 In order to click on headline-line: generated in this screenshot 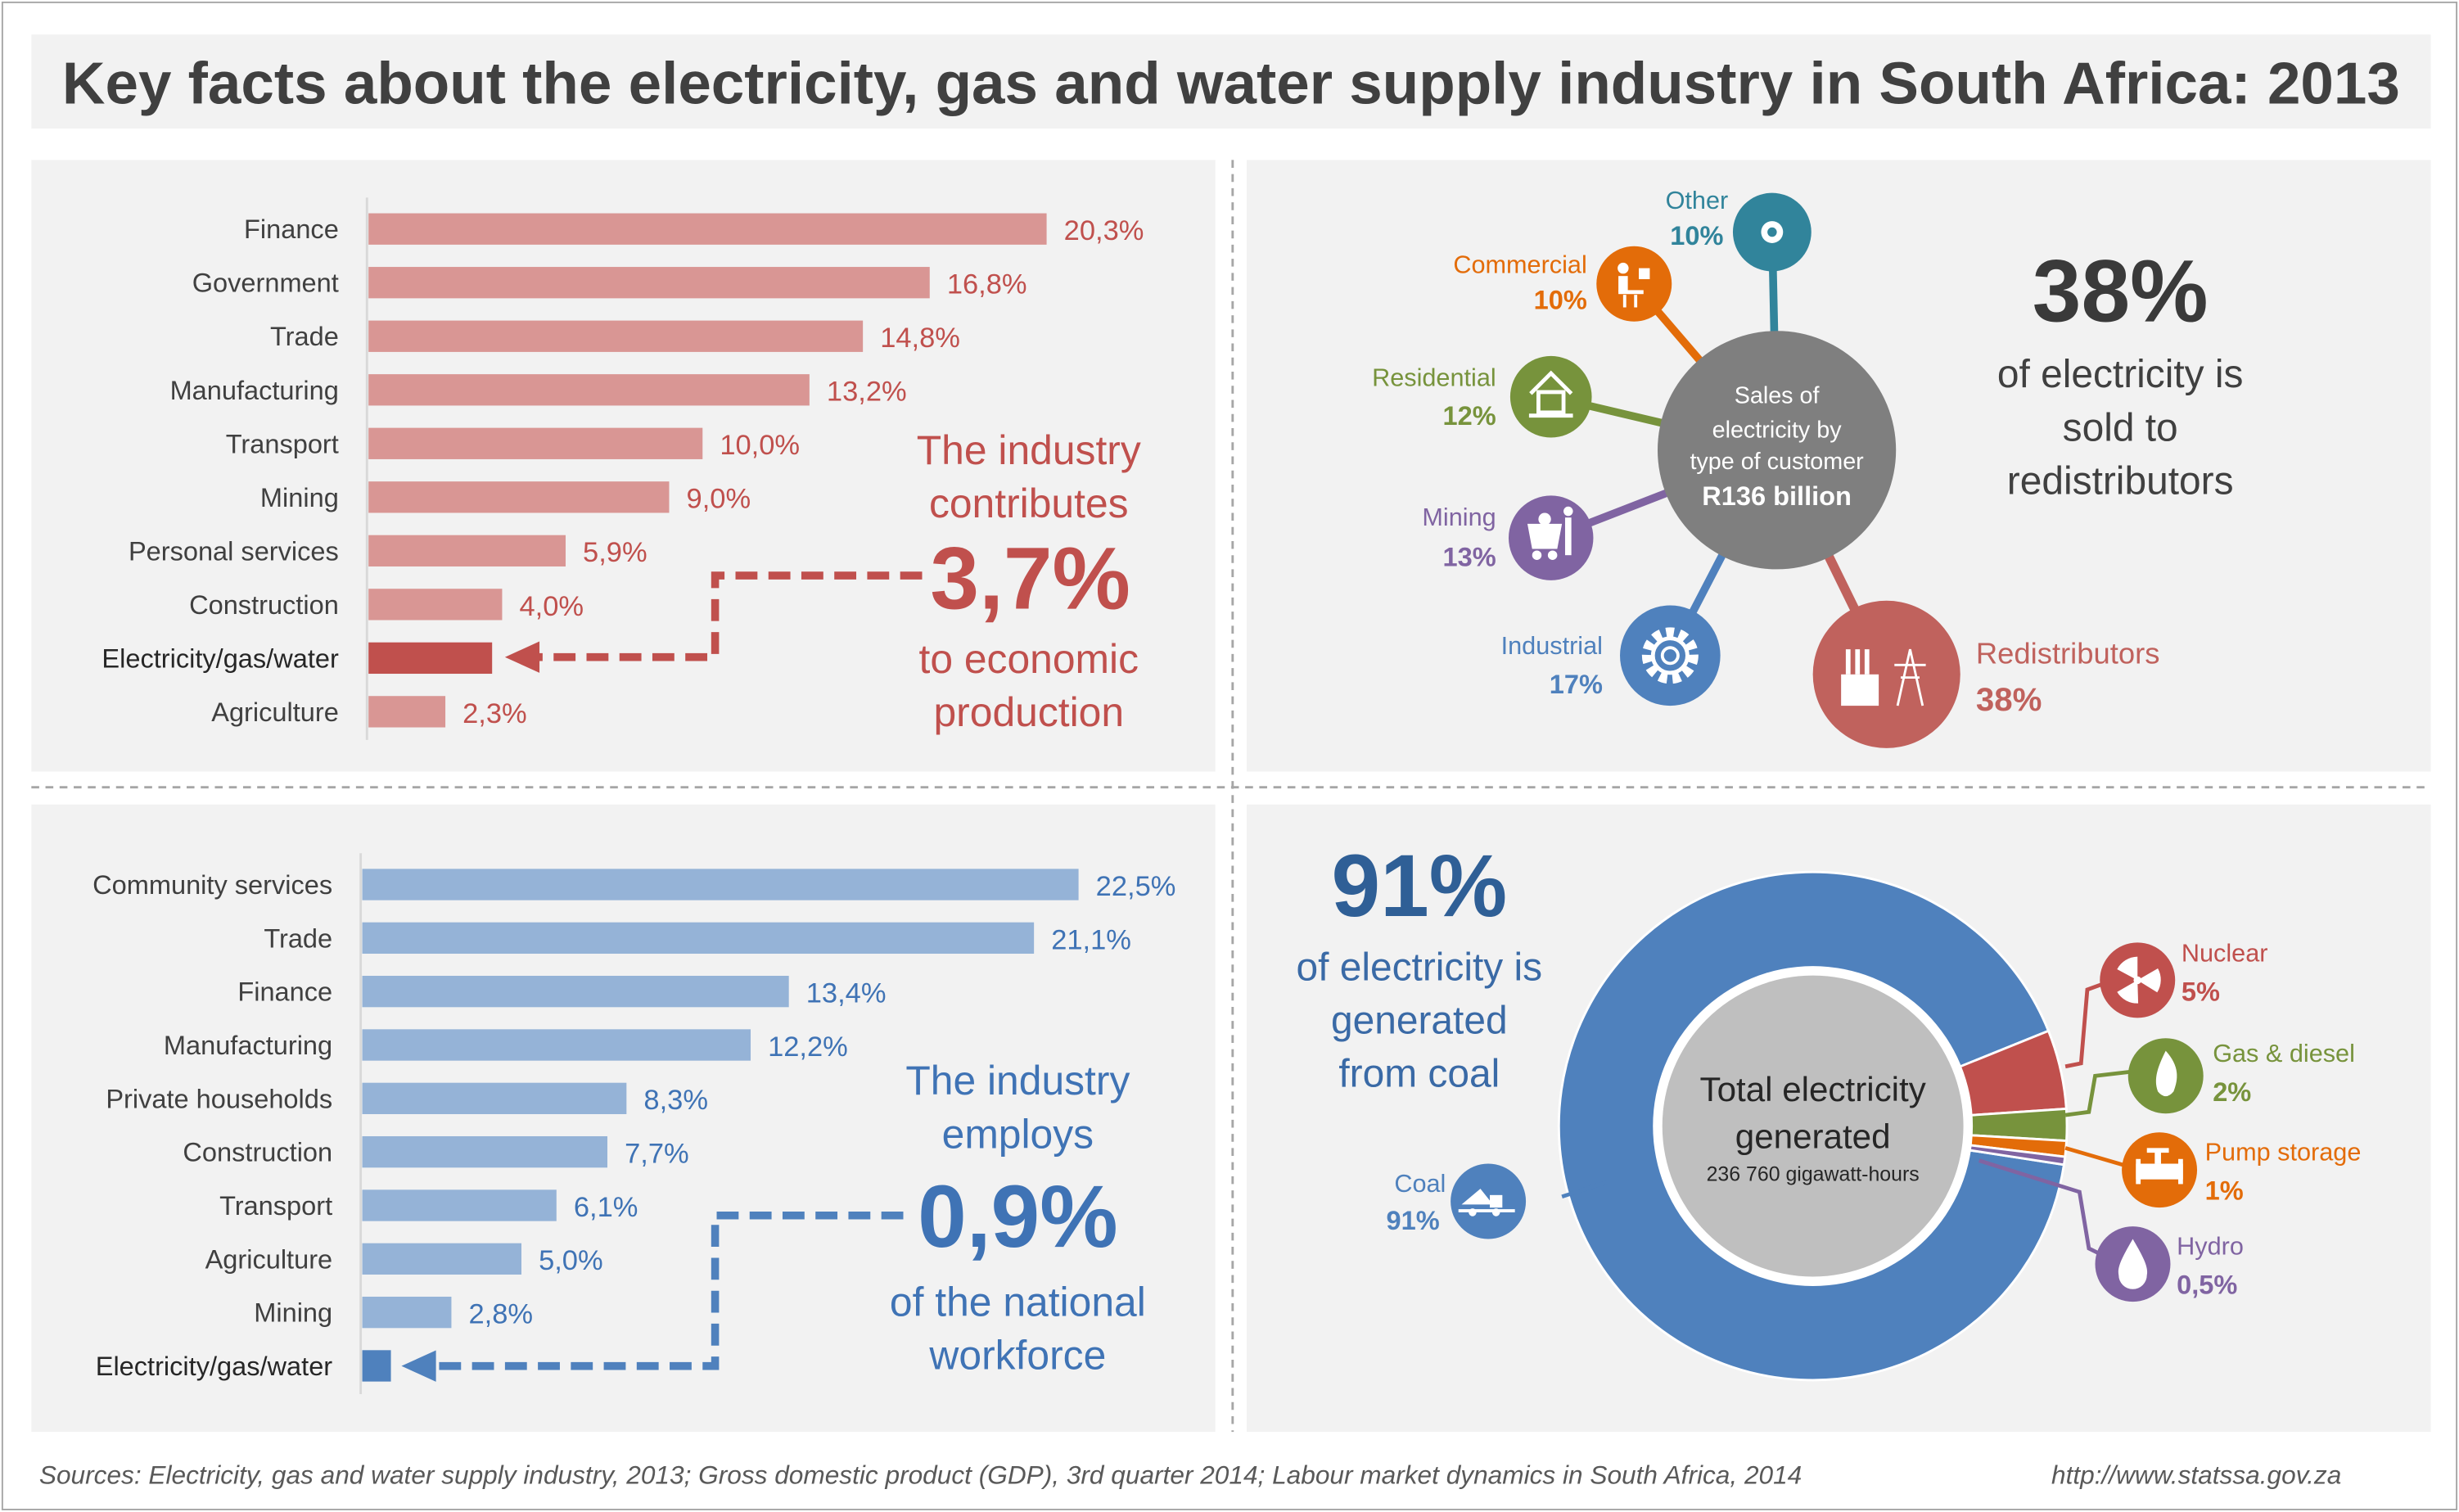, I will do `click(1419, 1022)`.